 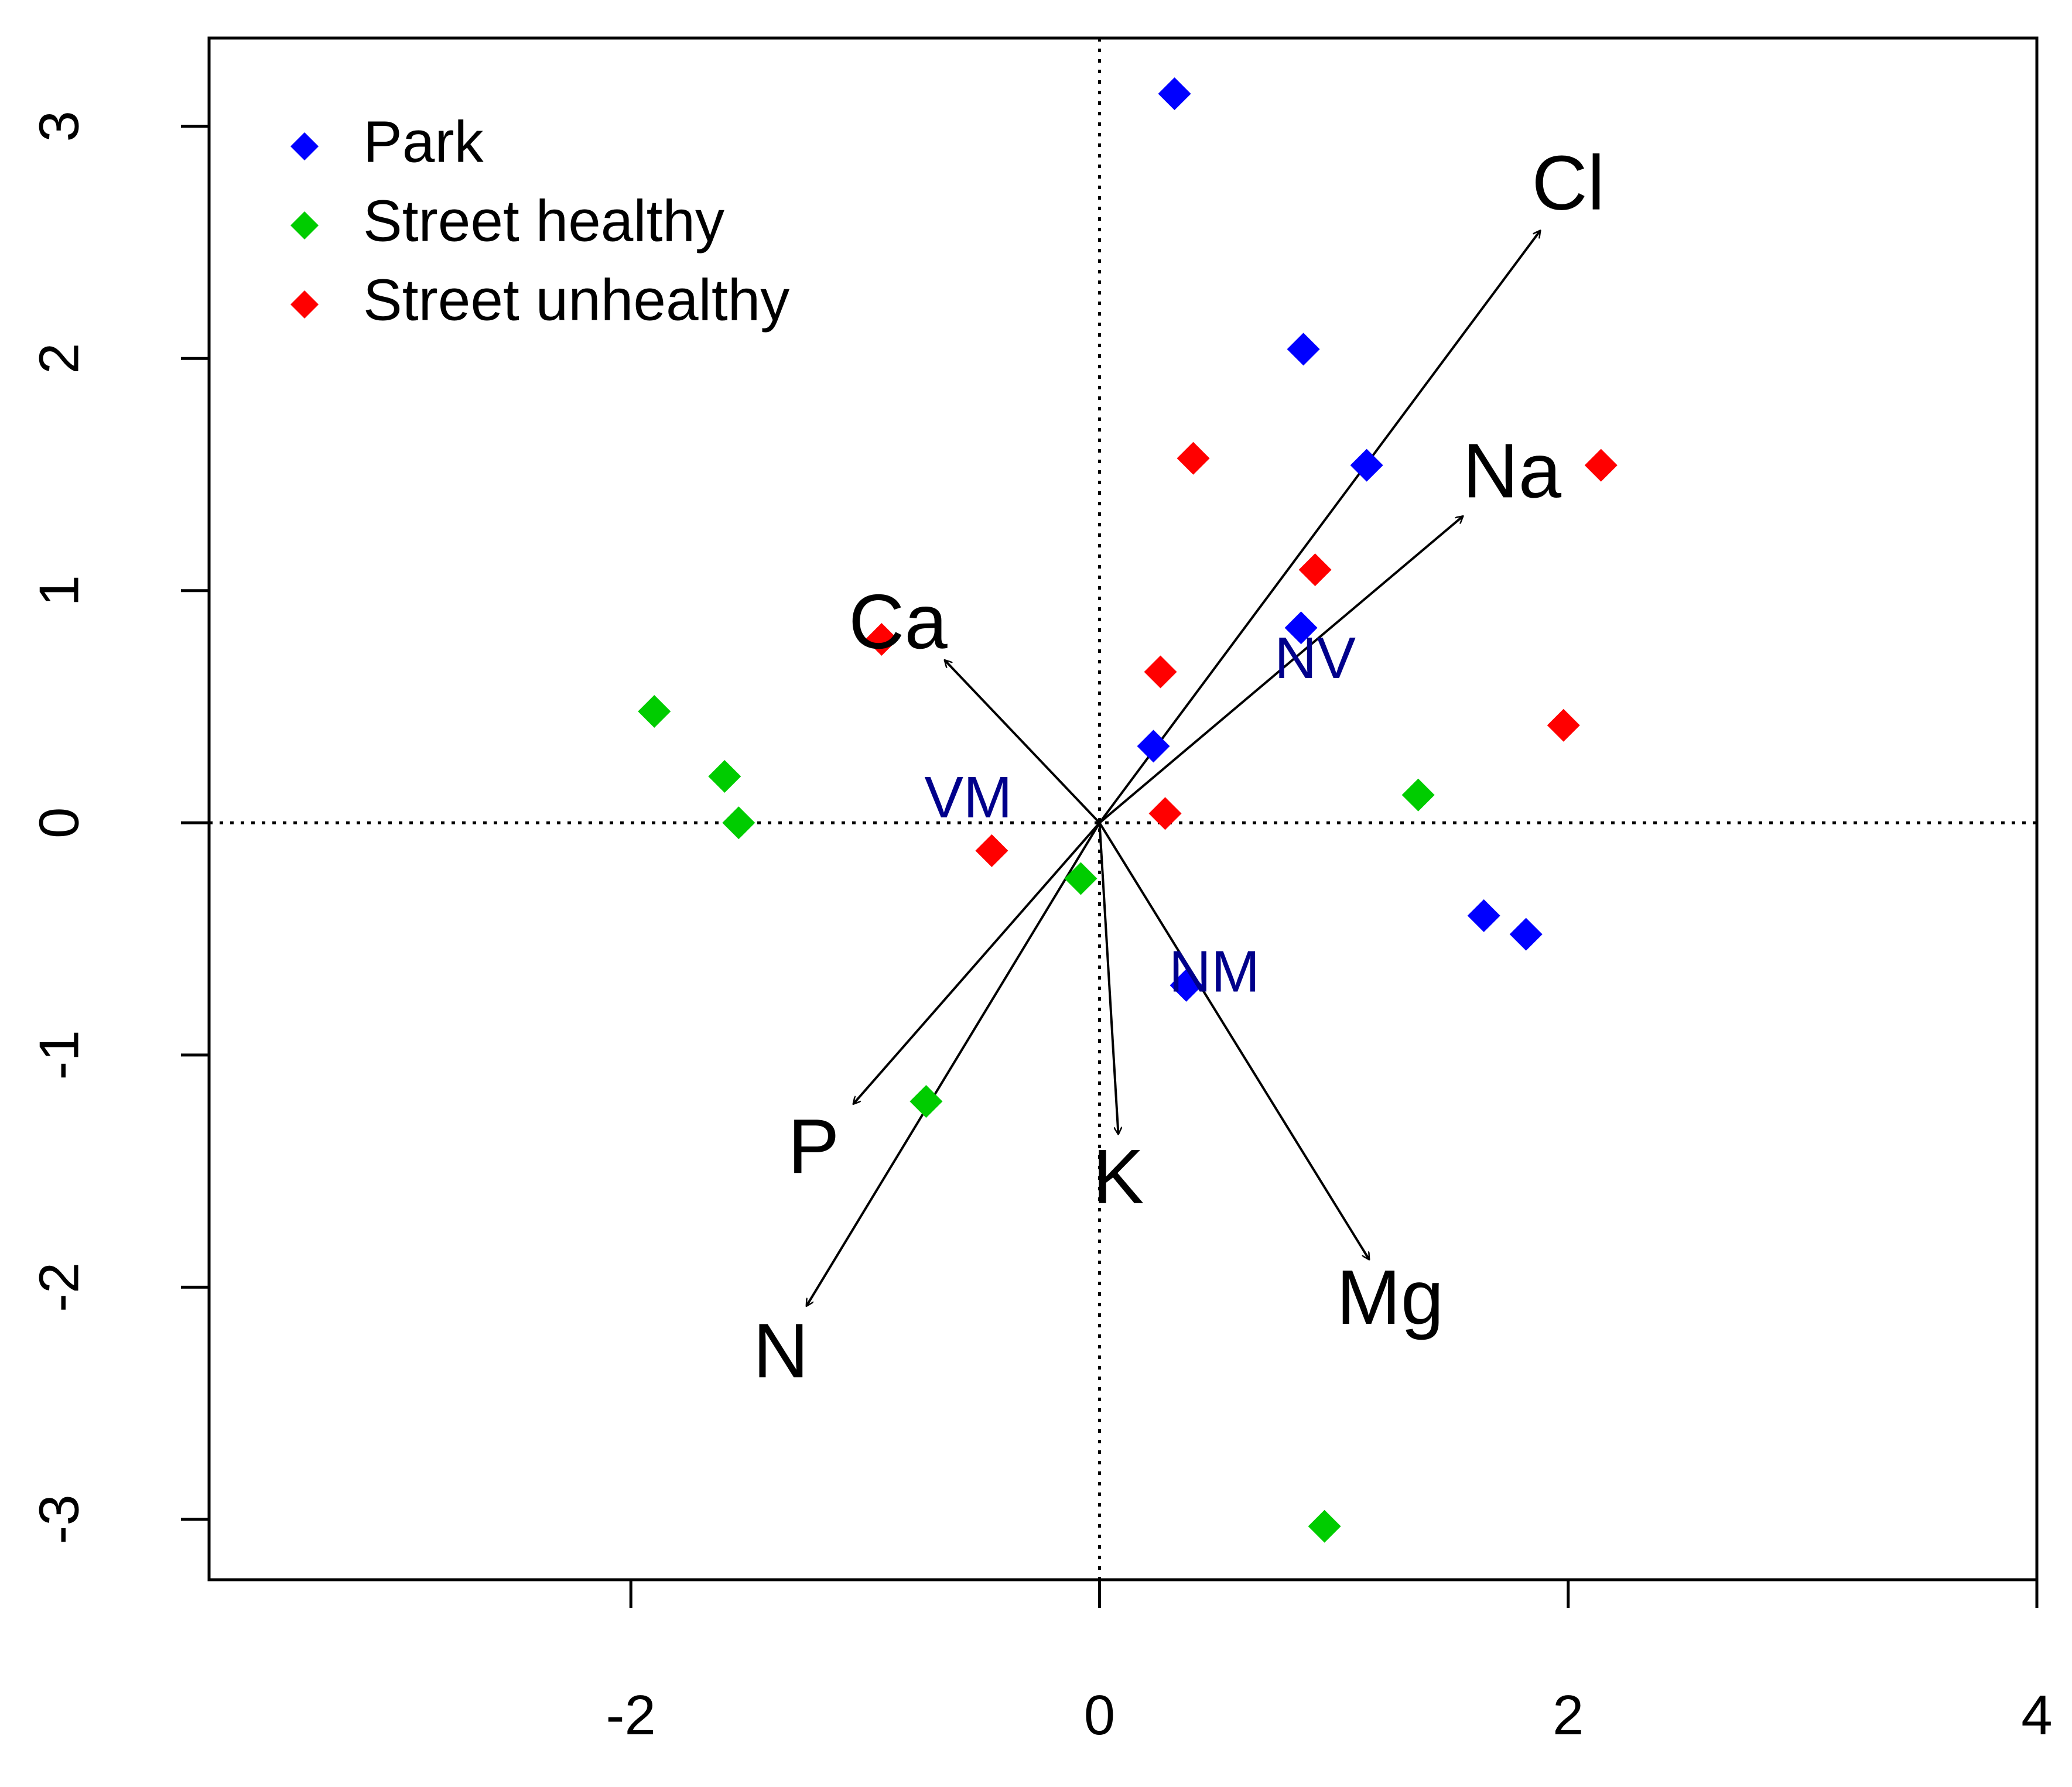 What do you see at coordinates (576, 300) in the screenshot?
I see `legend-label: Street unhealthy` at bounding box center [576, 300].